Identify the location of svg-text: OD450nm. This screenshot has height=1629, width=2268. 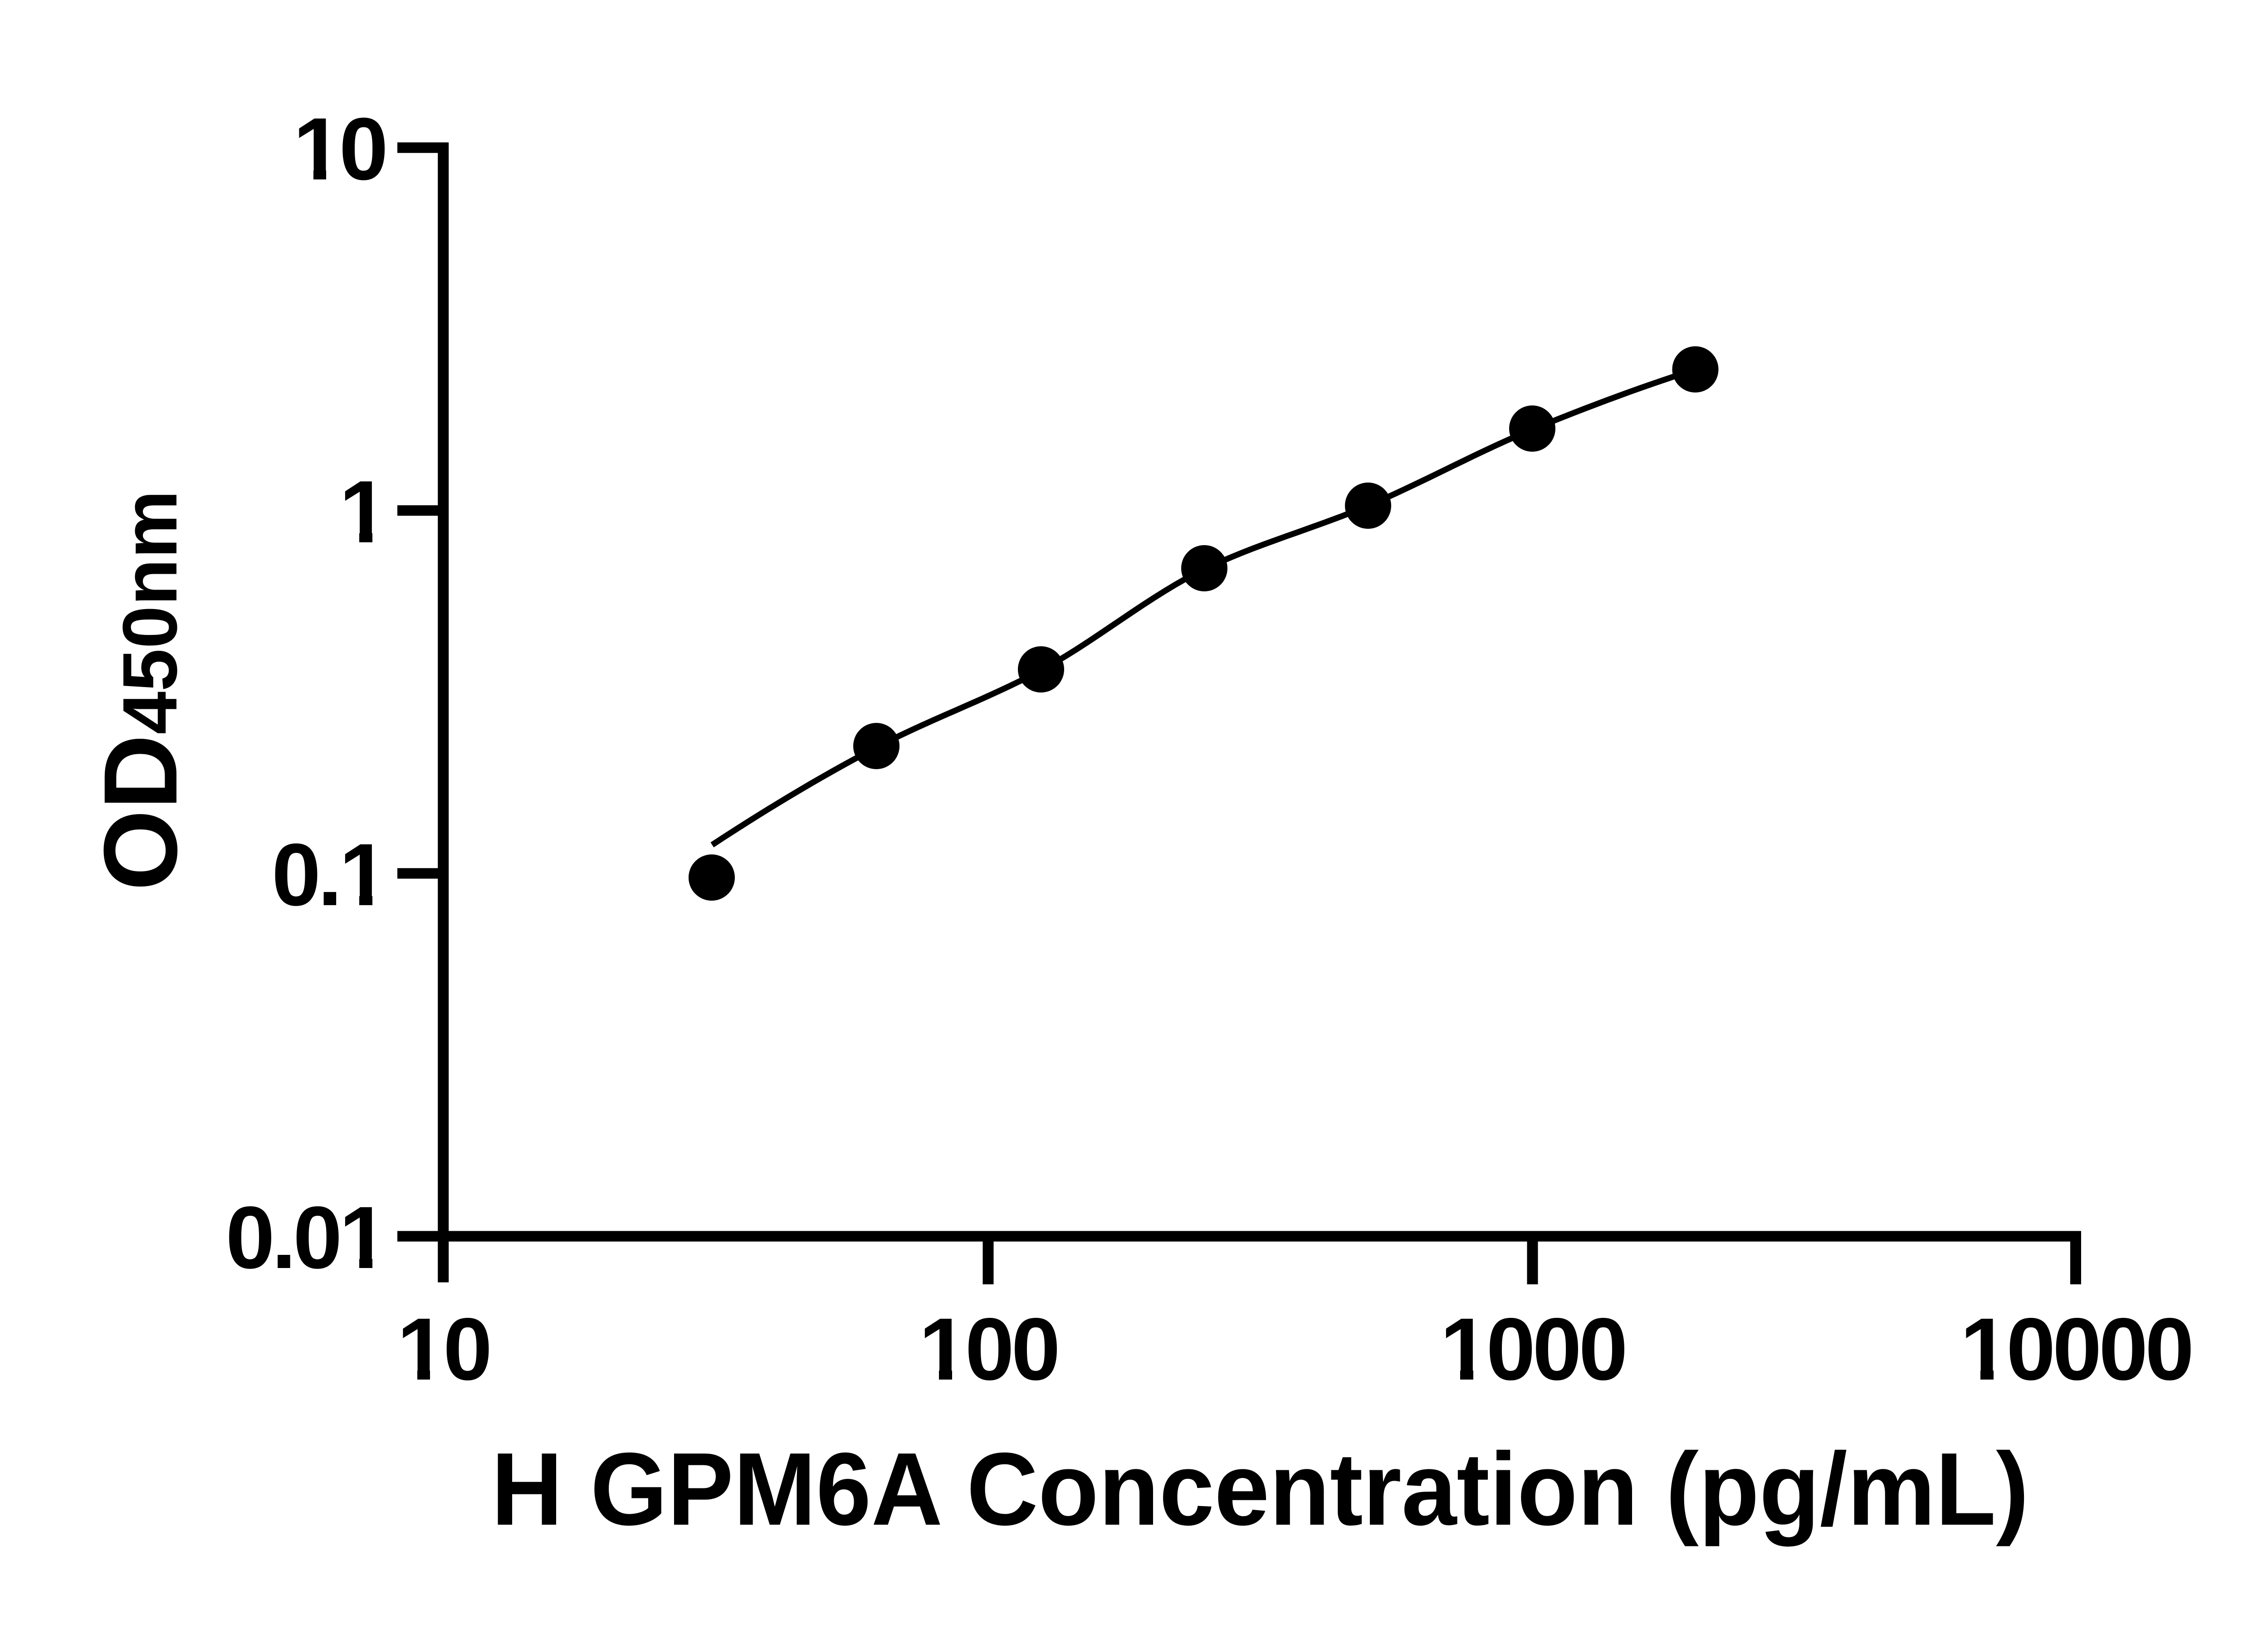
(140, 690).